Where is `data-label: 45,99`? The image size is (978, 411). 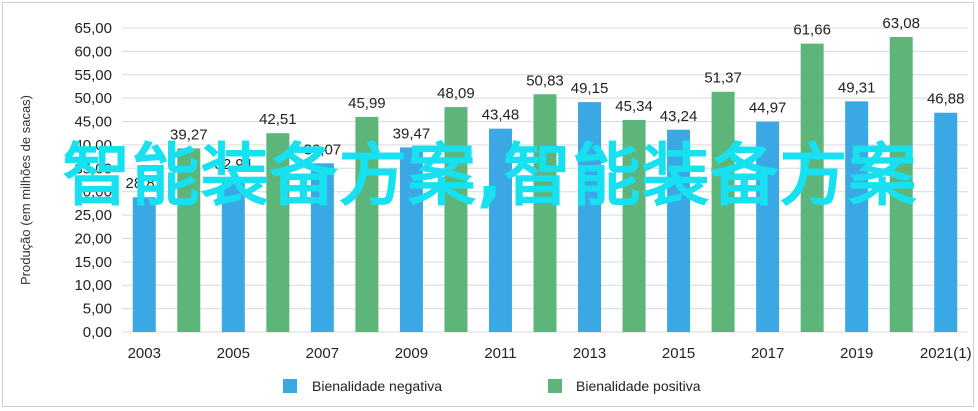
data-label: 45,99 is located at coordinates (367, 103).